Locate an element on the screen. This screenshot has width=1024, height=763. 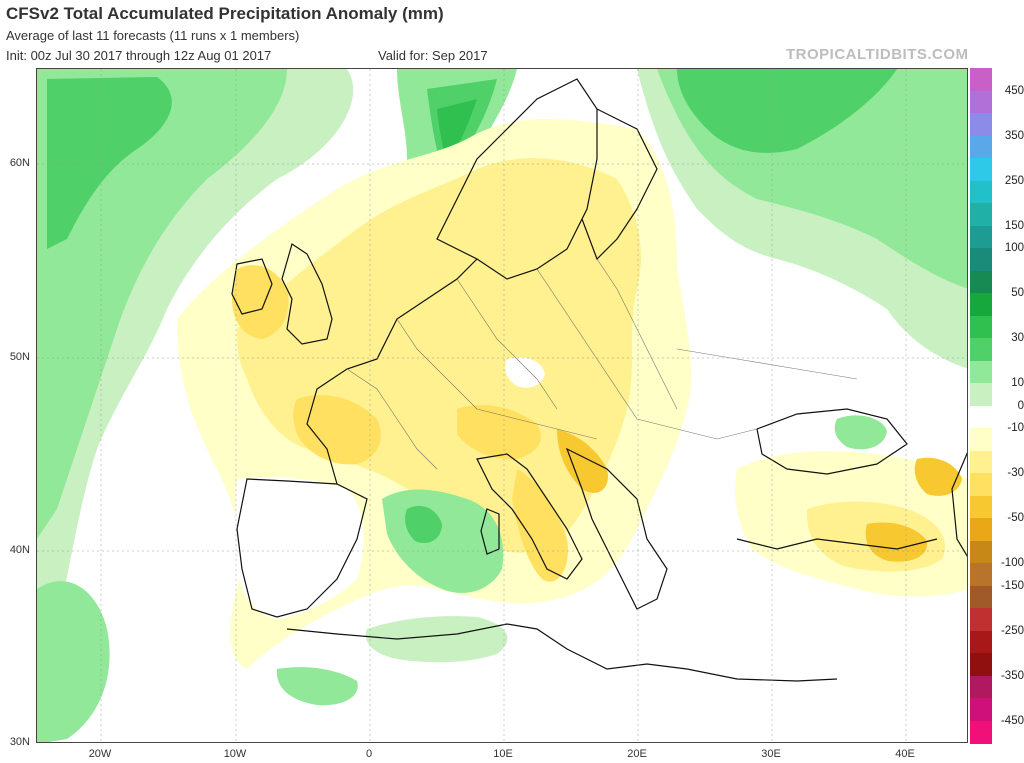
lon-label-10w: 10W is located at coordinates (235, 754).